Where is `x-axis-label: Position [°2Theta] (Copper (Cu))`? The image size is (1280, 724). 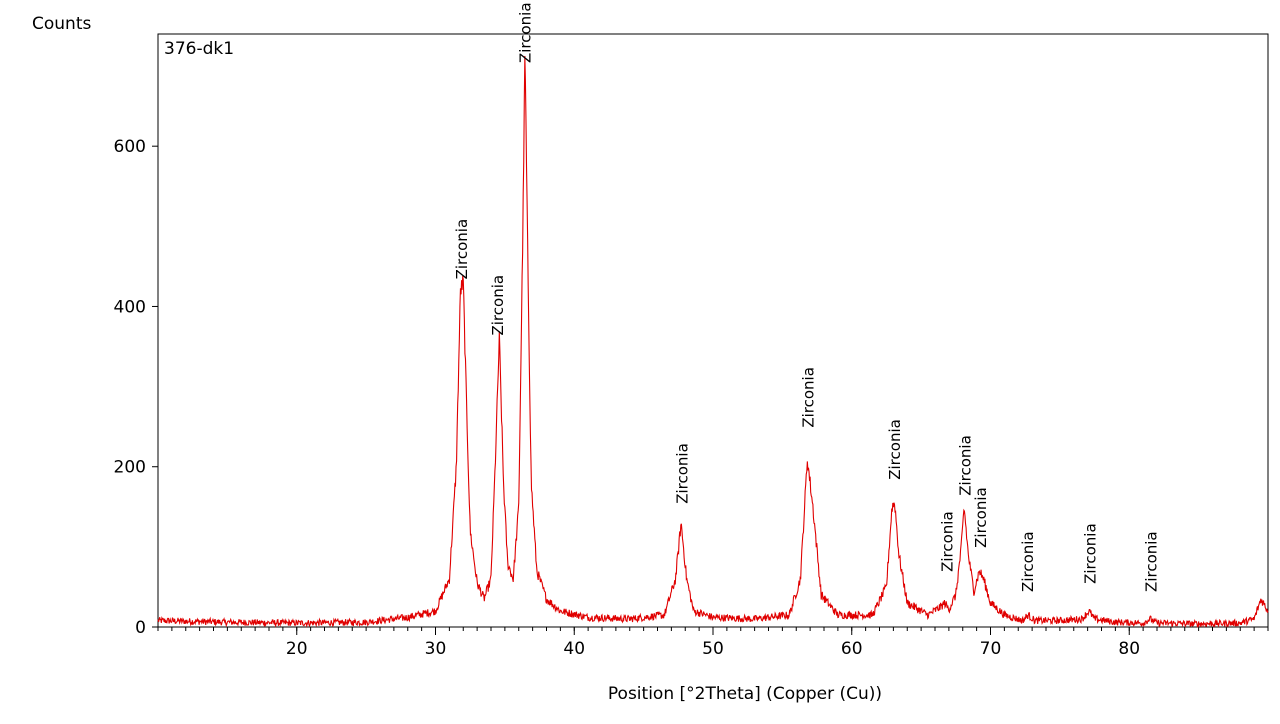
x-axis-label: Position [°2Theta] (Copper (Cu)) is located at coordinates (745, 694).